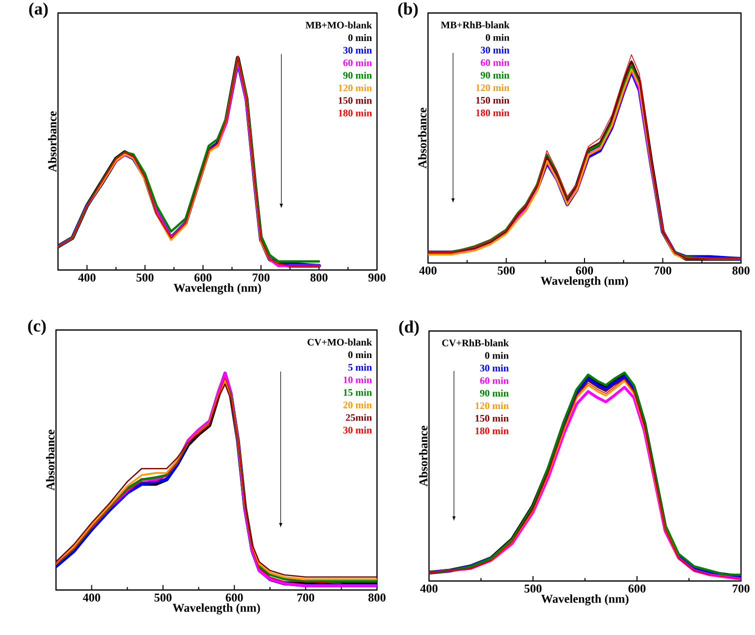 The width and height of the screenshot is (755, 635). I want to click on chart-title: (c), so click(37, 328).